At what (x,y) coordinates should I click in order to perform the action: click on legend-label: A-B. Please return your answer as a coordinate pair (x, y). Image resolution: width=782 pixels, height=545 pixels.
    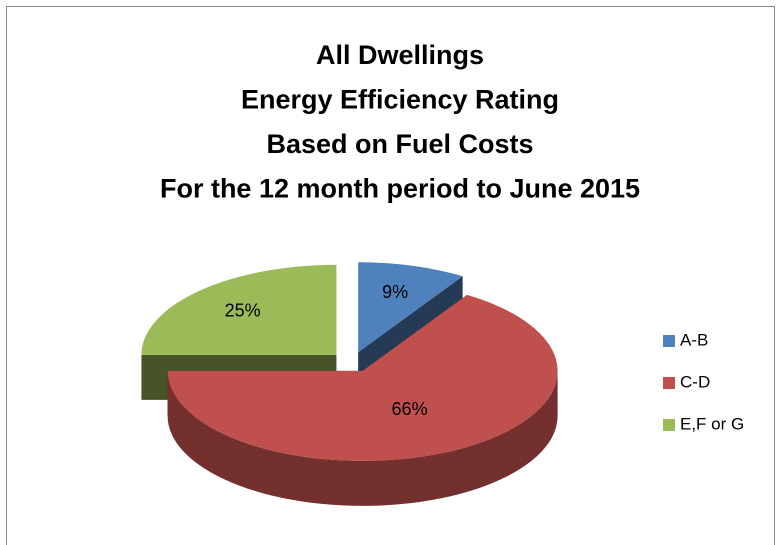
    Looking at the image, I should click on (694, 339).